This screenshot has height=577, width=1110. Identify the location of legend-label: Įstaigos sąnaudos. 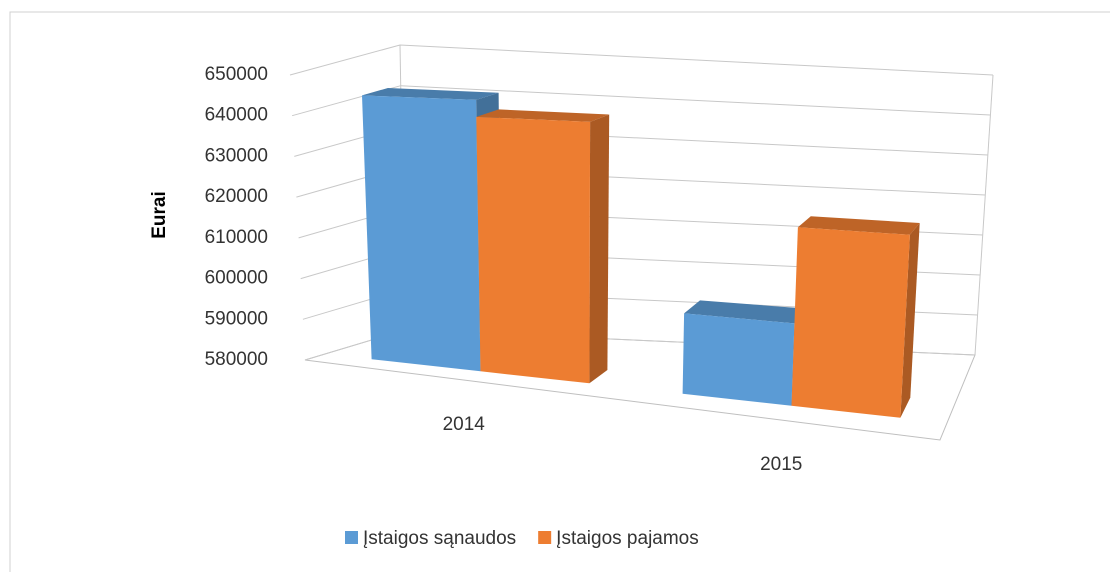
(439, 538).